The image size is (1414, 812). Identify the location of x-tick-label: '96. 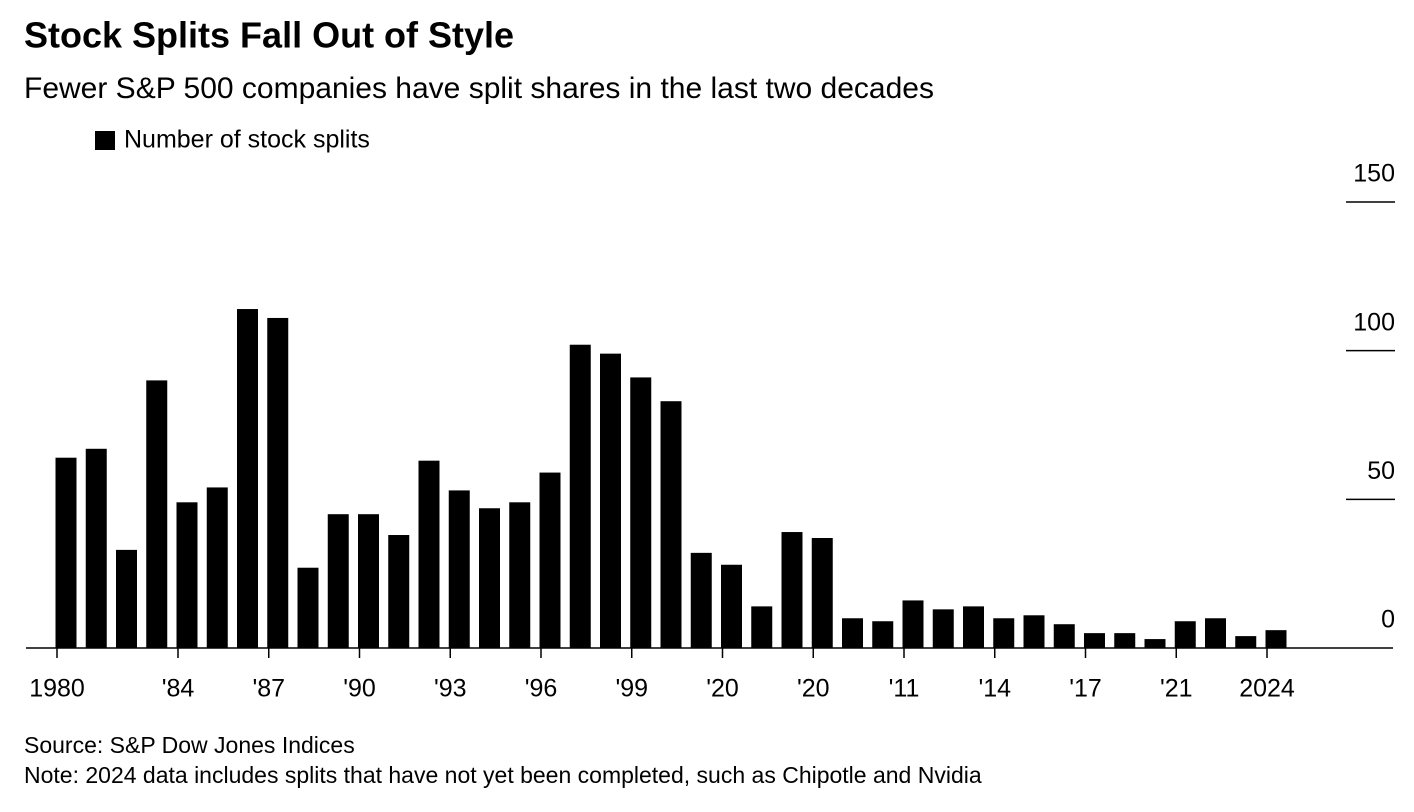
(541, 689).